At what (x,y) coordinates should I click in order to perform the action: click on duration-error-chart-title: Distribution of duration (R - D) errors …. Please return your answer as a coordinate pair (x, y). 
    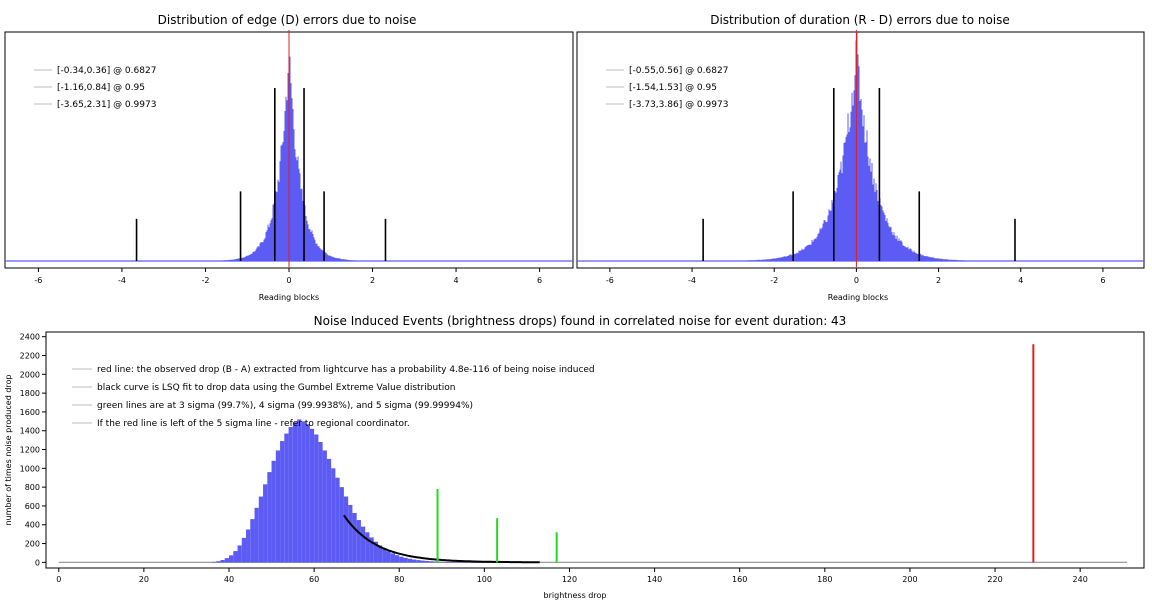
    Looking at the image, I should click on (860, 20).